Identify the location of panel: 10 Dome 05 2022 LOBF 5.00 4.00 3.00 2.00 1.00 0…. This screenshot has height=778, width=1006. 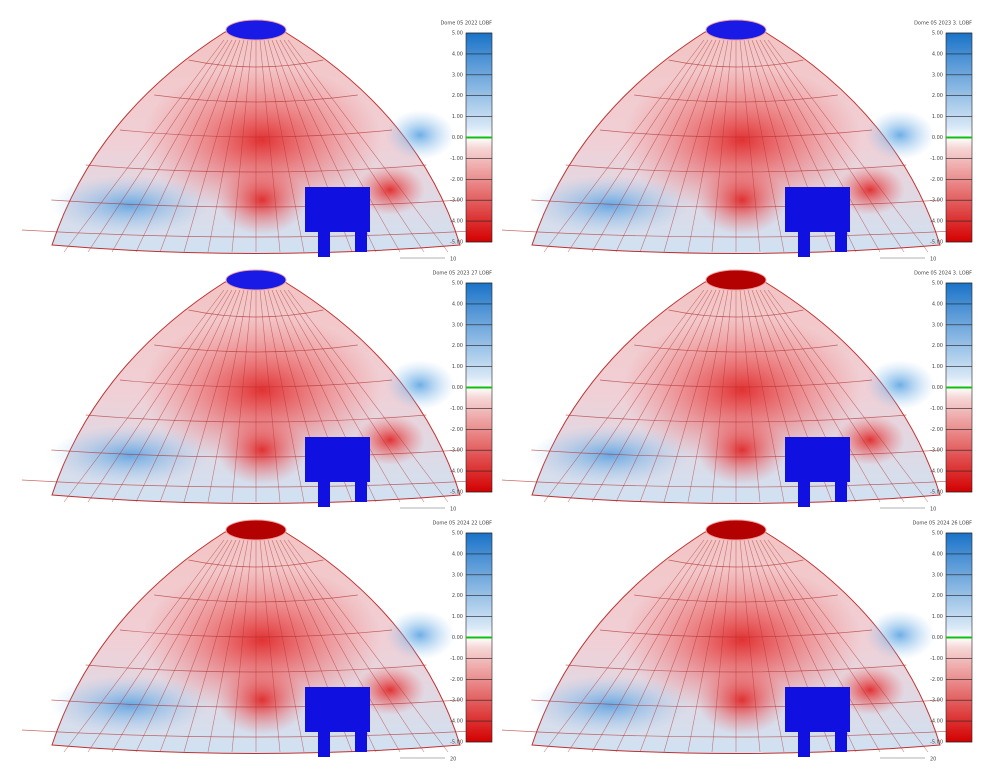
(257, 141).